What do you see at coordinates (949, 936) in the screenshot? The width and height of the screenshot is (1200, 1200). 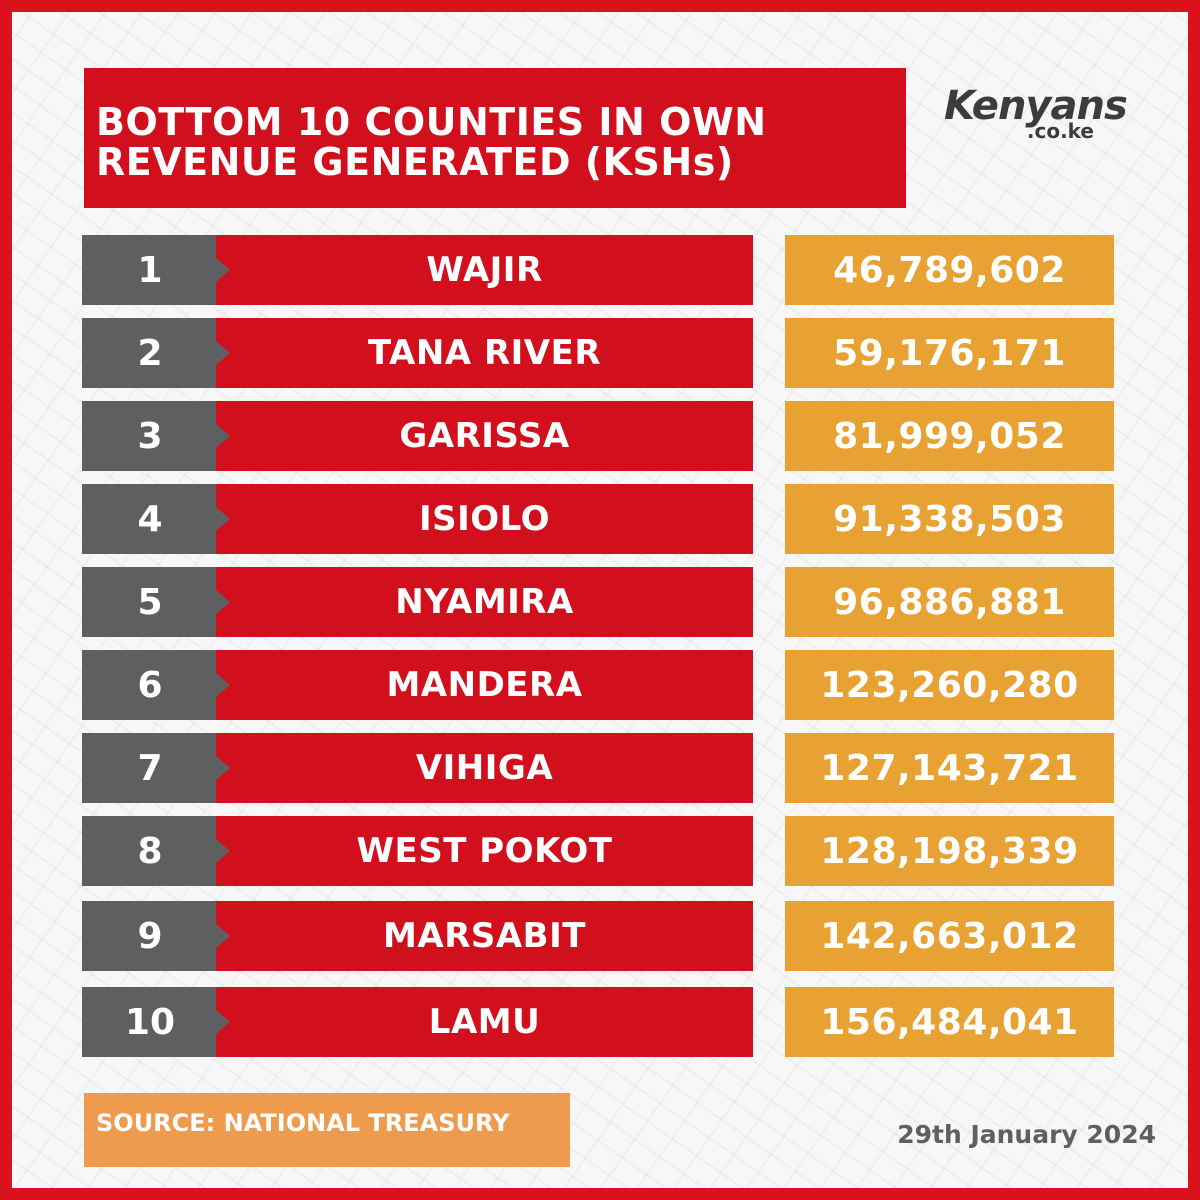 I see `revenue-cell: 142,663,012` at bounding box center [949, 936].